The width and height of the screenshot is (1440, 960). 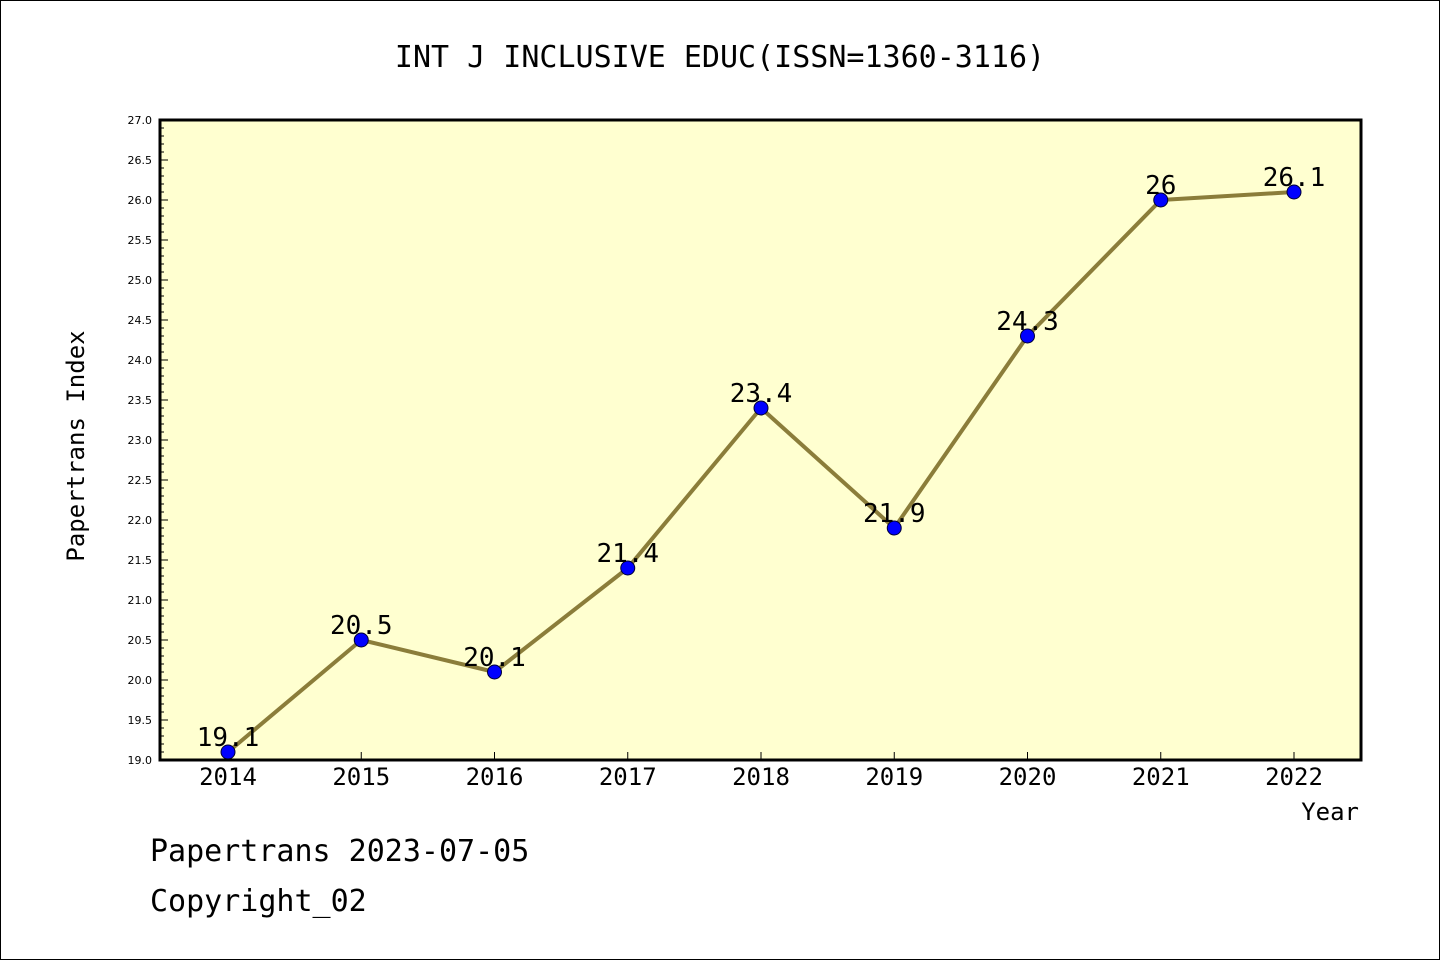 What do you see at coordinates (140, 320) in the screenshot?
I see `y-tick-label: 24.5` at bounding box center [140, 320].